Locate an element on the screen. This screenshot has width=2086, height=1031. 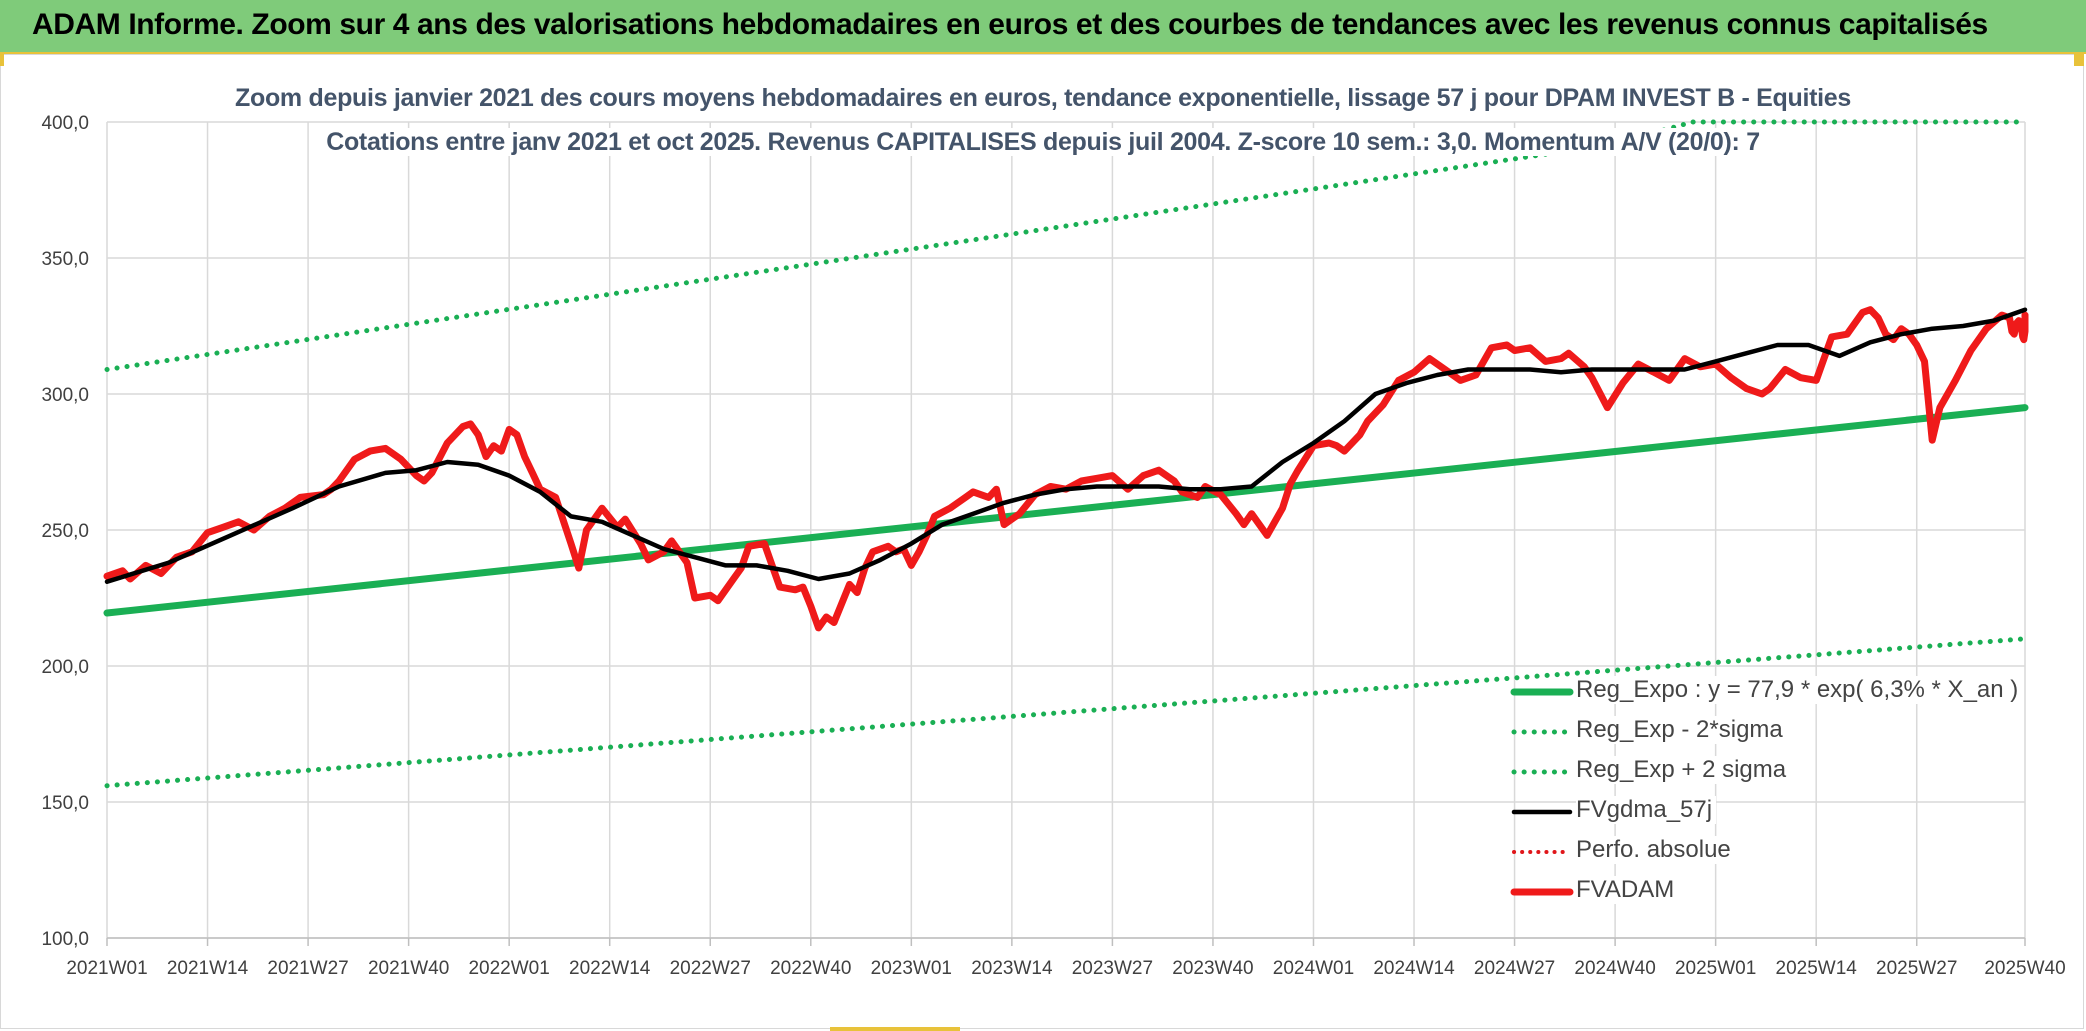
legend-item-high: Reg_Exp + 2 sigma is located at coordinates (1770, 772).